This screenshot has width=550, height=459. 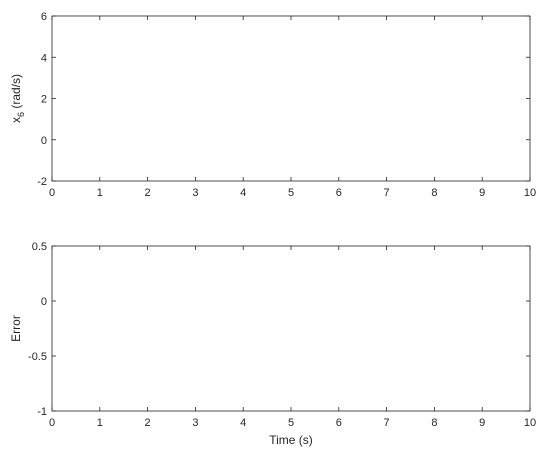 What do you see at coordinates (44, 17) in the screenshot?
I see `y-tick-label: 6` at bounding box center [44, 17].